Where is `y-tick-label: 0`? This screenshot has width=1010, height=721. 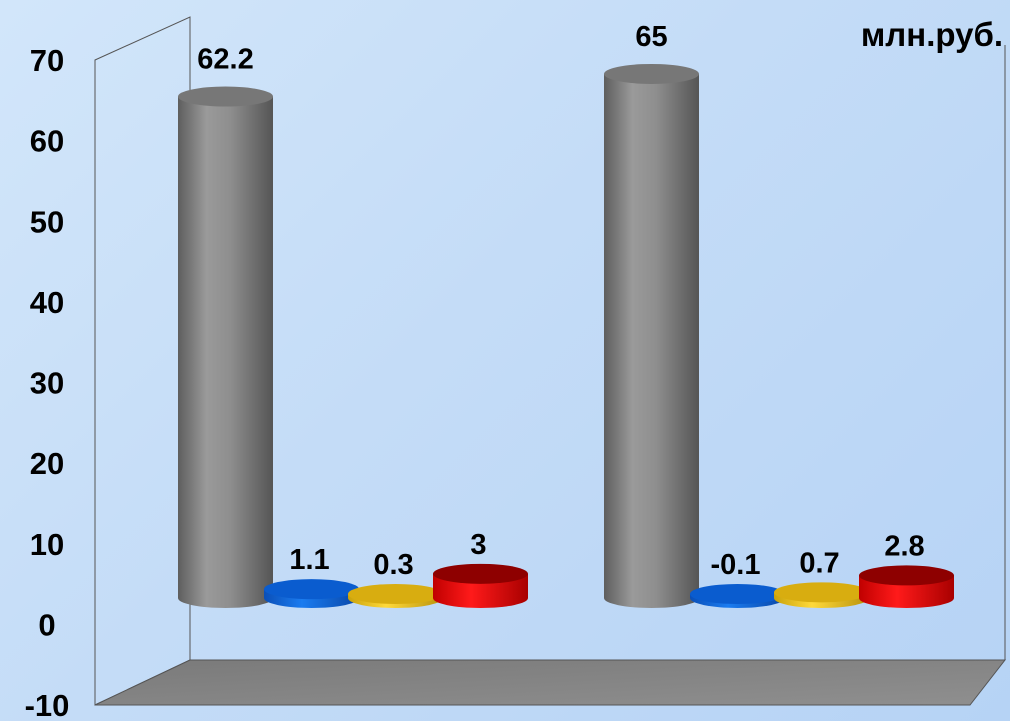
y-tick-label: 0 is located at coordinates (46, 624).